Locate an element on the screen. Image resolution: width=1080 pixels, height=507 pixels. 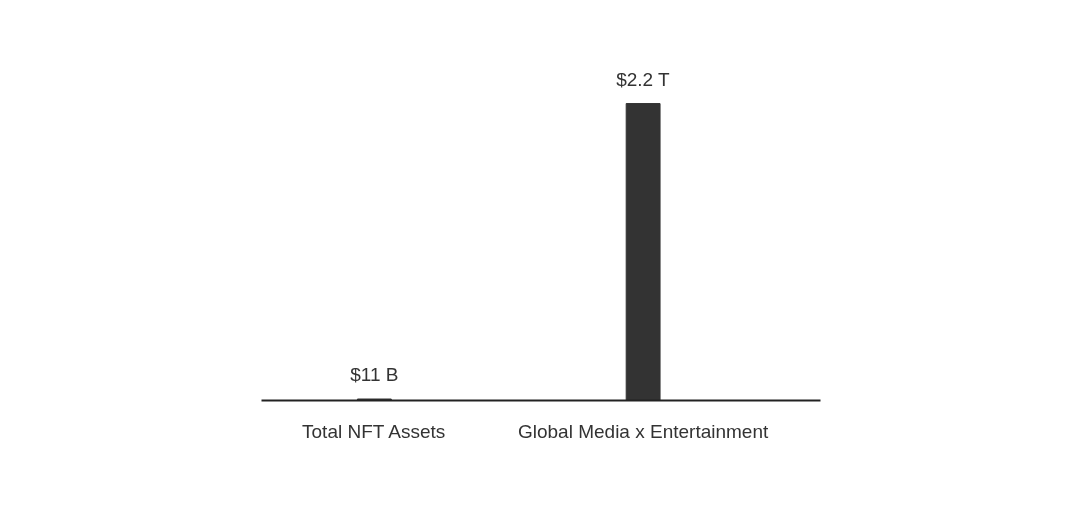
data-label: $11 B is located at coordinates (374, 375).